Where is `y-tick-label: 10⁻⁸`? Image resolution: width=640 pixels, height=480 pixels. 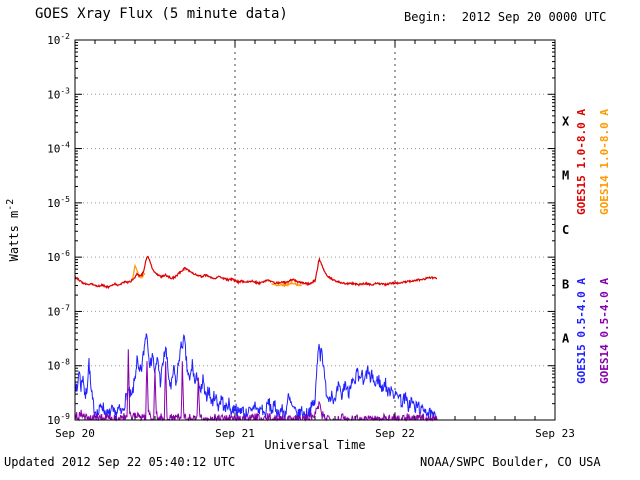 y-tick-label: 10⁻⁸ is located at coordinates (58, 365).